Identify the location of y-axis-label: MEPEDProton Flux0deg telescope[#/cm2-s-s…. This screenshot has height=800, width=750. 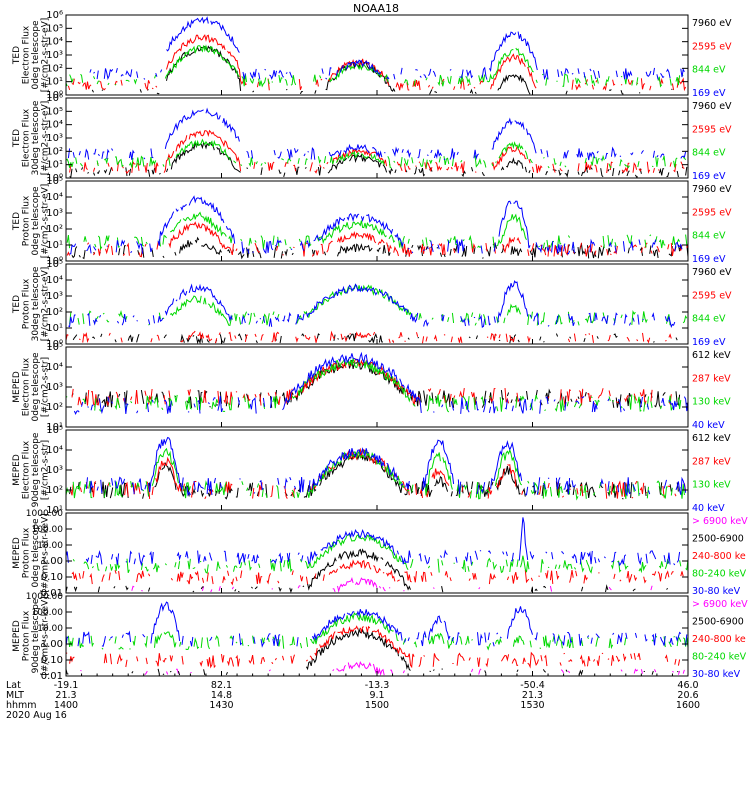
(31, 552).